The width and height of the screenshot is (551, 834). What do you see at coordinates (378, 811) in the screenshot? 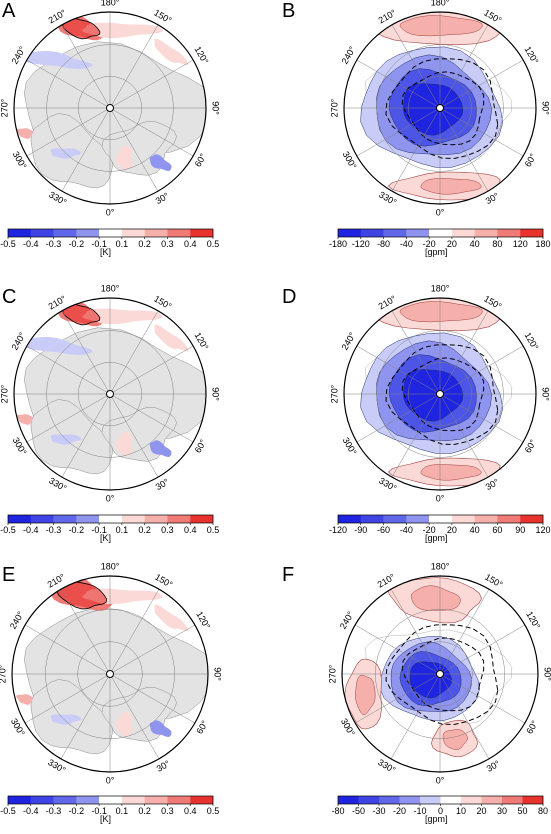
I see `colorbar-tick-label: -30` at bounding box center [378, 811].